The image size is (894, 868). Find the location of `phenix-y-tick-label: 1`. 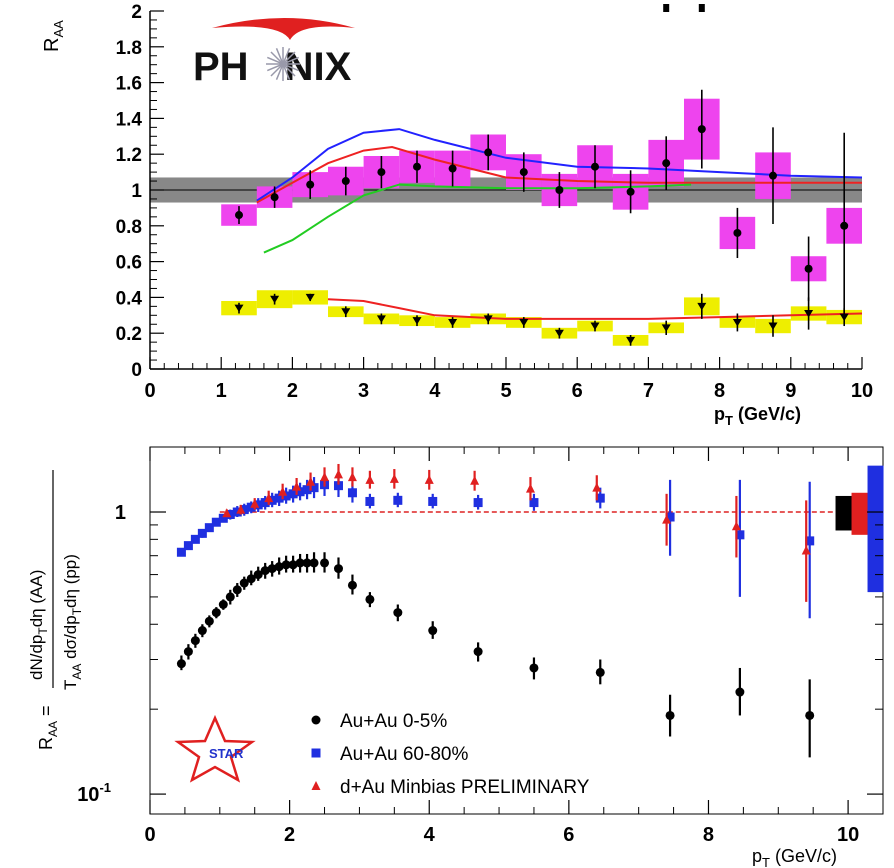

phenix-y-tick-label: 1 is located at coordinates (136, 191).